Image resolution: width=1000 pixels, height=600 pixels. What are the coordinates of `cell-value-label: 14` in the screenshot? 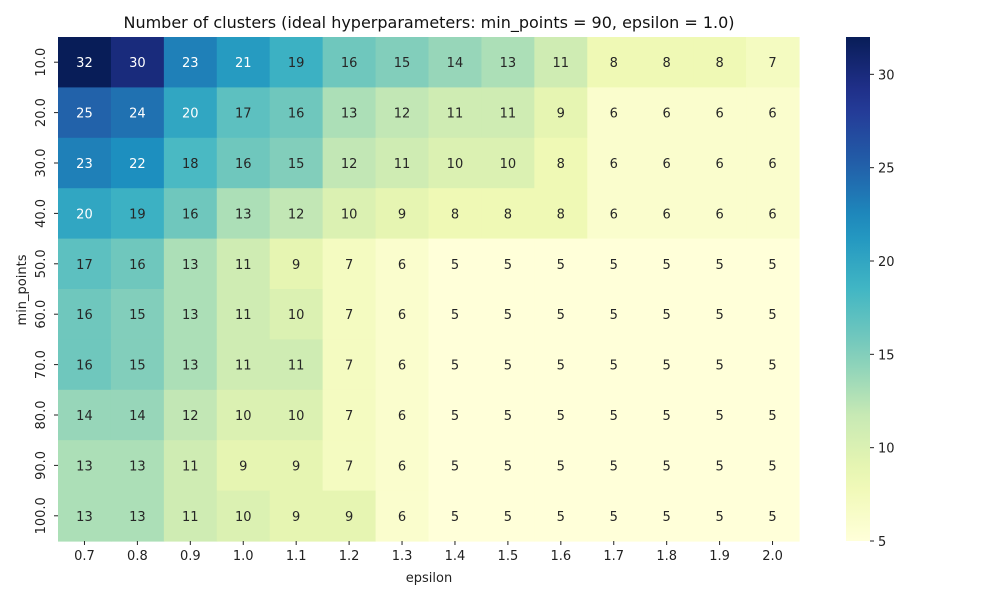 It's located at (84, 416).